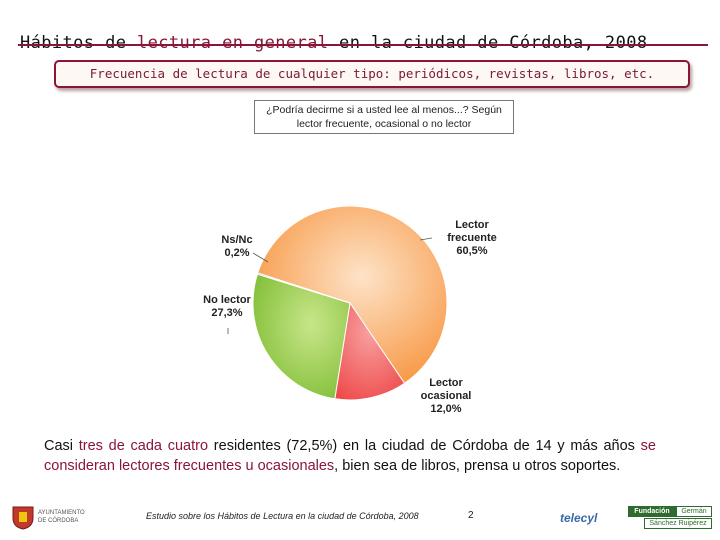  Describe the element at coordinates (303, 288) in the screenshot. I see `pie-slice-ns-nc` at that location.